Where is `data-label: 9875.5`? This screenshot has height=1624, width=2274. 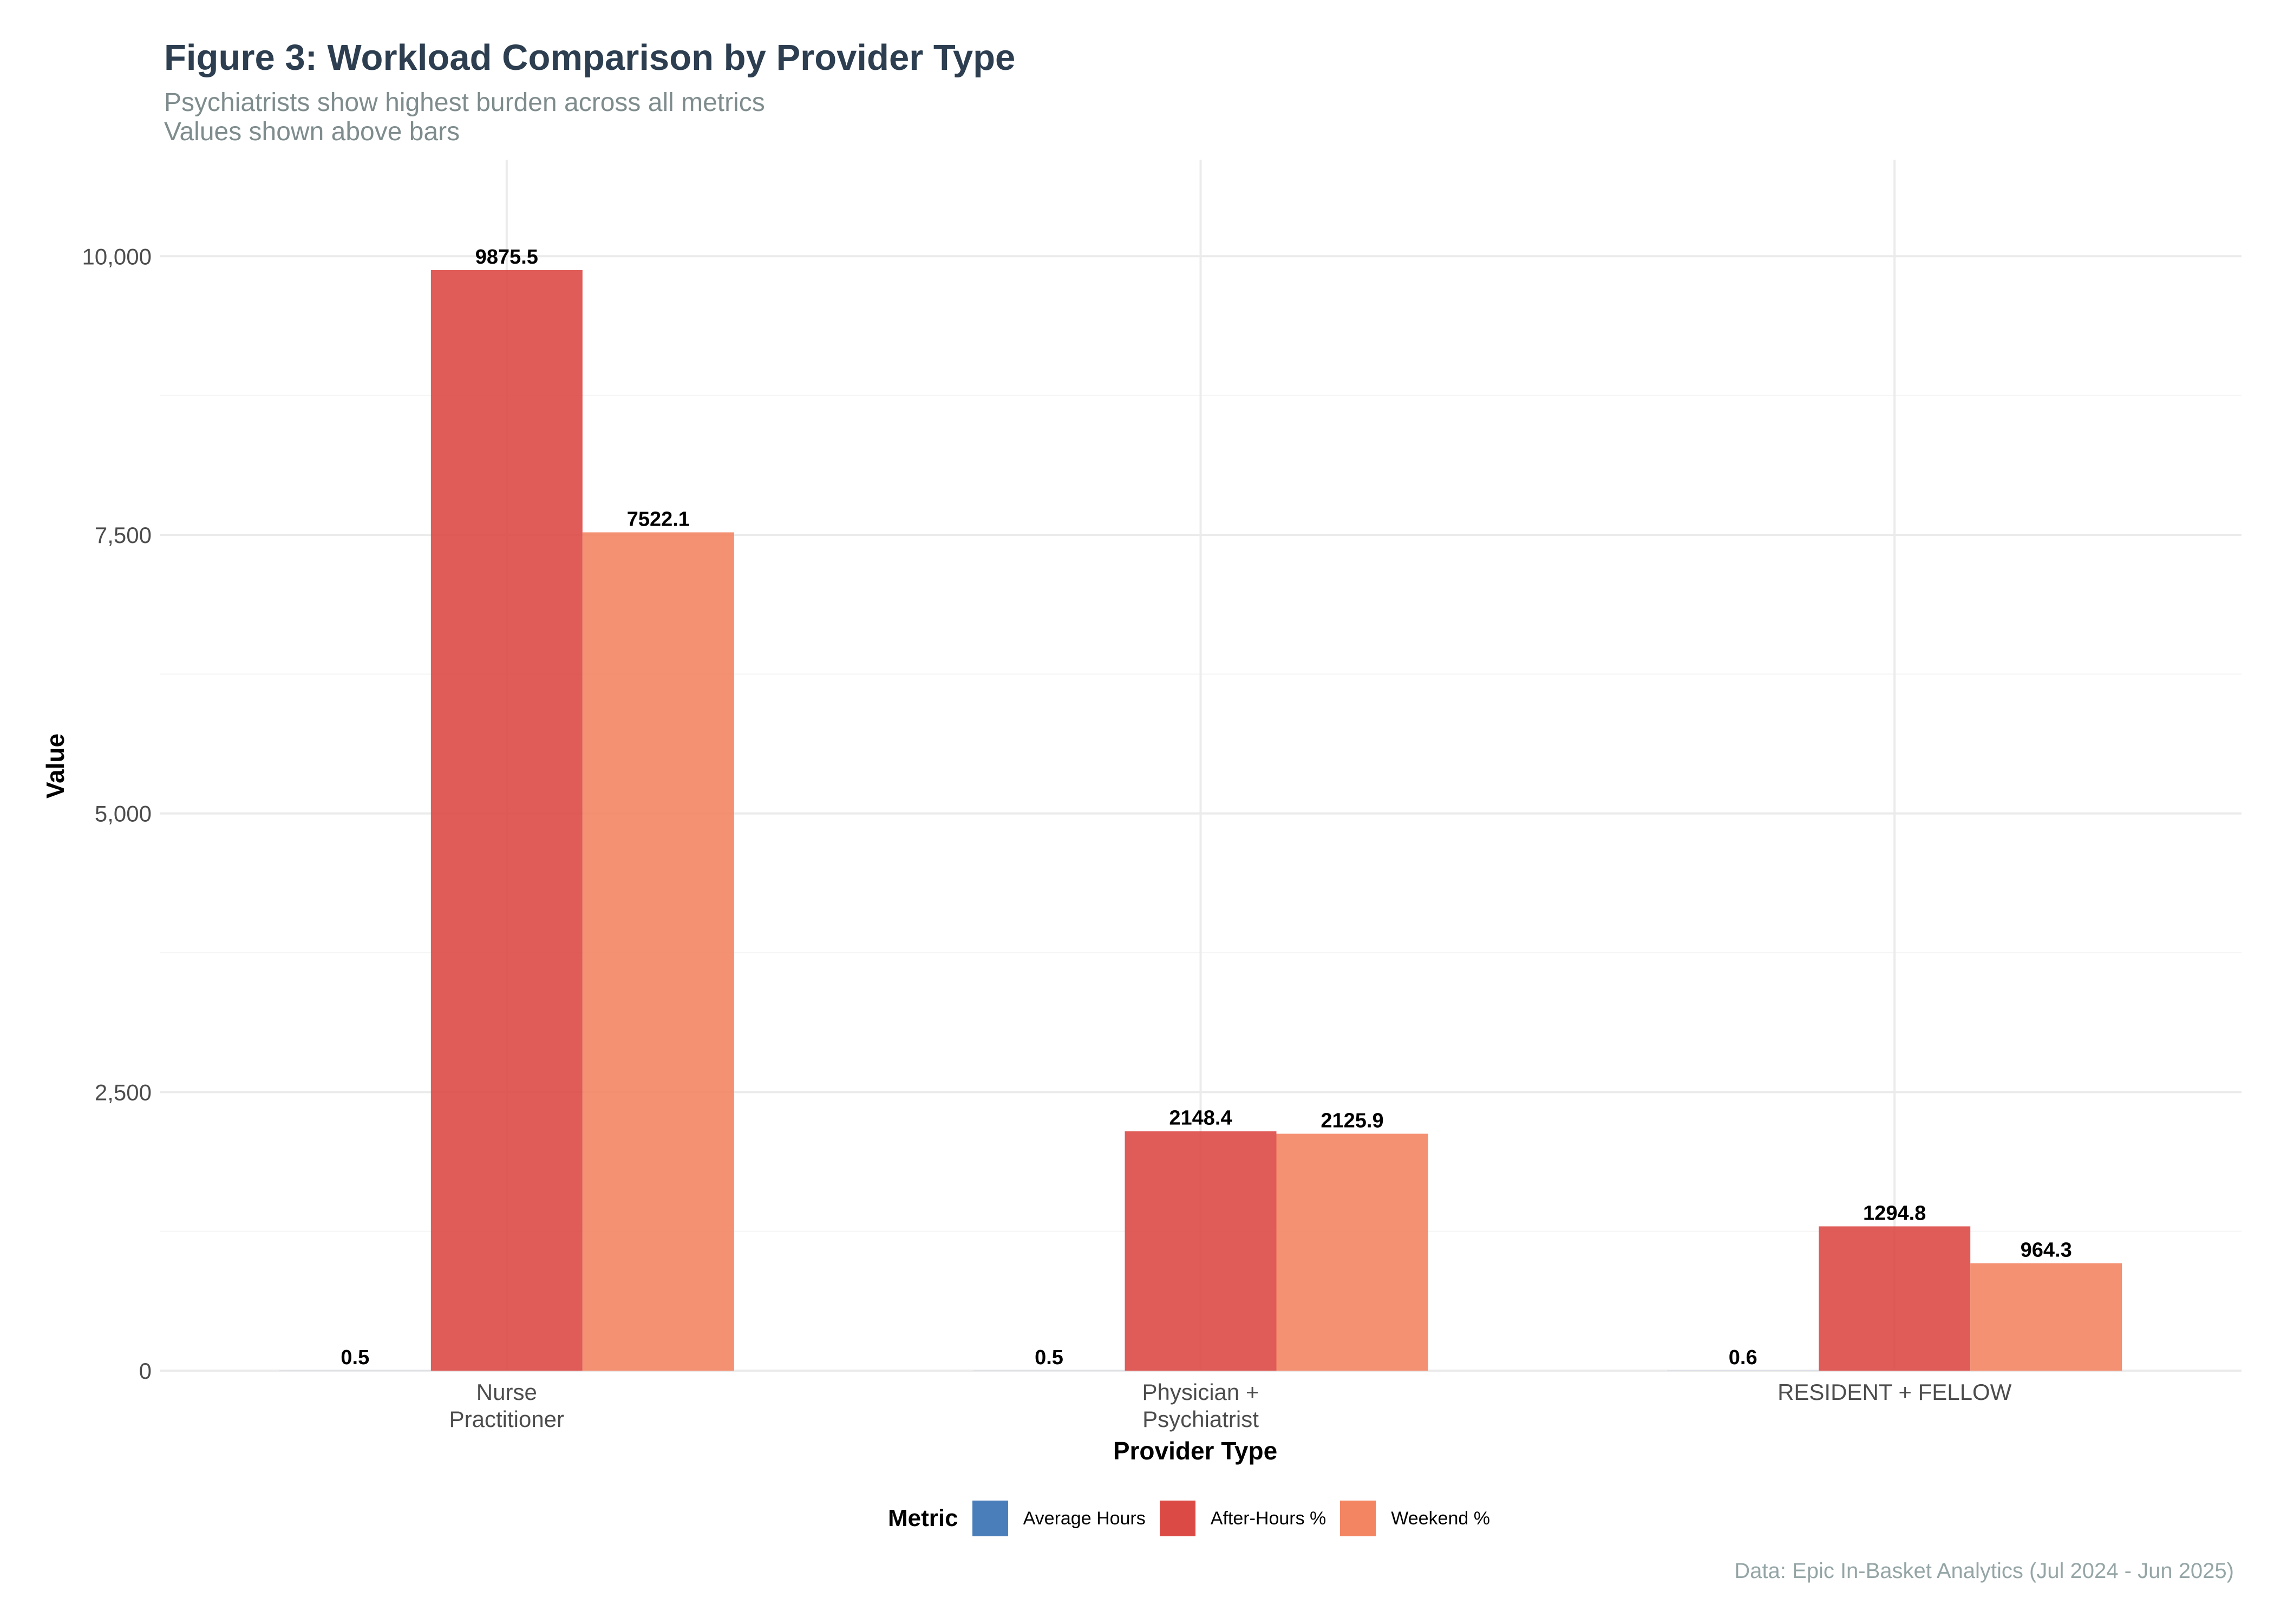
data-label: 9875.5 is located at coordinates (507, 257).